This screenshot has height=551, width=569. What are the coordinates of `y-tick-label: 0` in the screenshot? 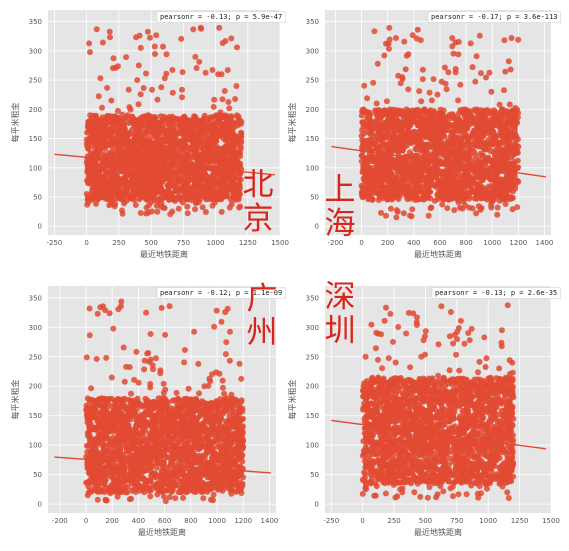 It's located at (40, 227).